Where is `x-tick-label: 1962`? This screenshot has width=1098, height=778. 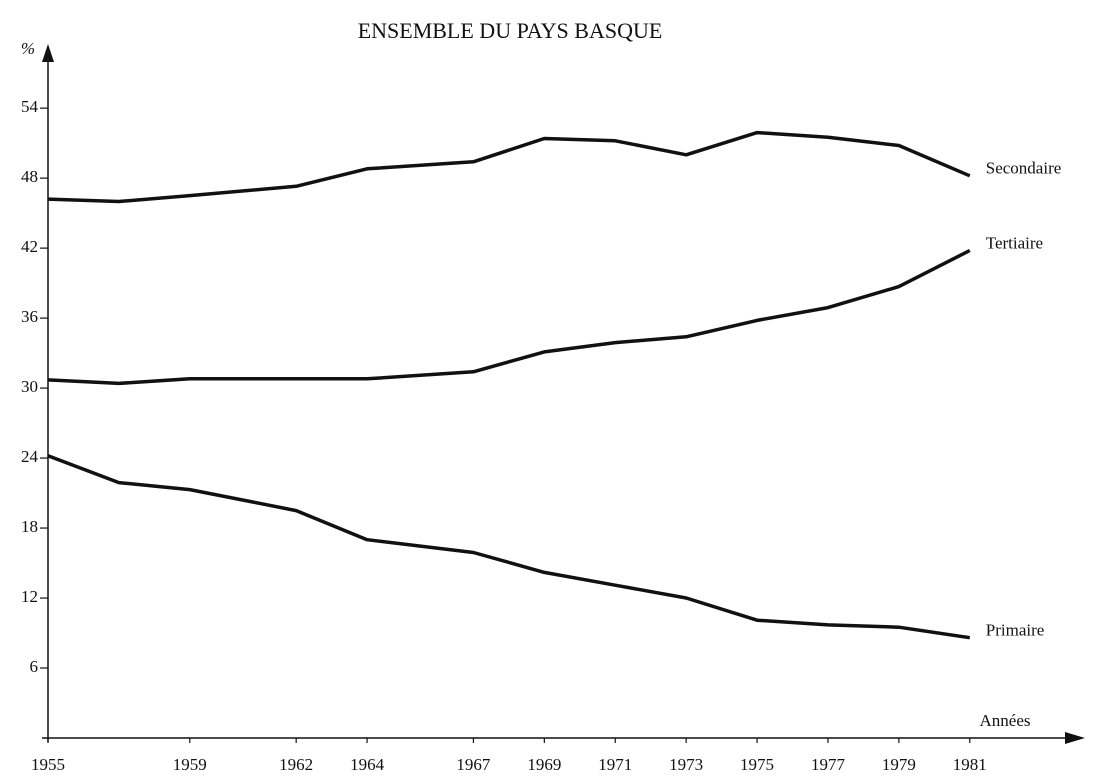
x-tick-label: 1962 is located at coordinates (296, 764).